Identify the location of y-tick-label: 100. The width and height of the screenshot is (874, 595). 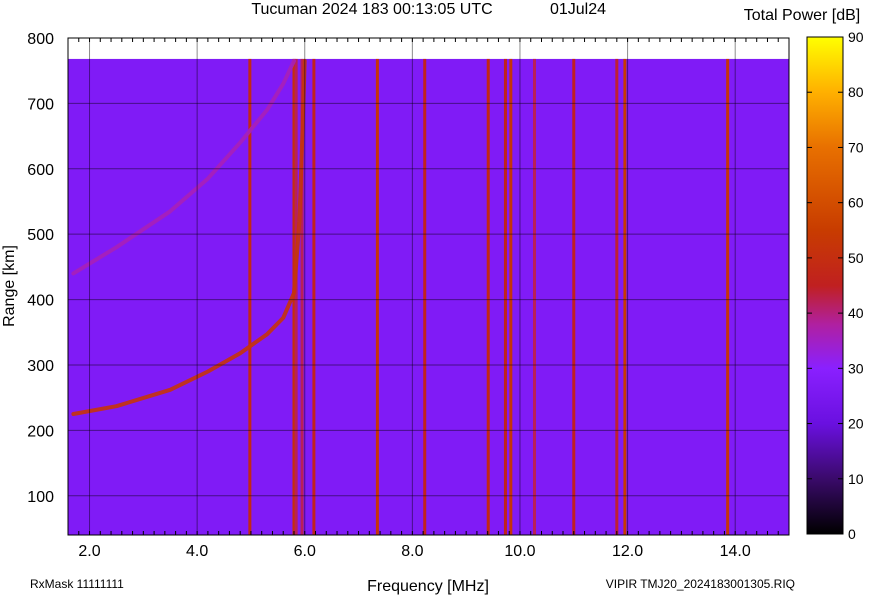
(40, 497).